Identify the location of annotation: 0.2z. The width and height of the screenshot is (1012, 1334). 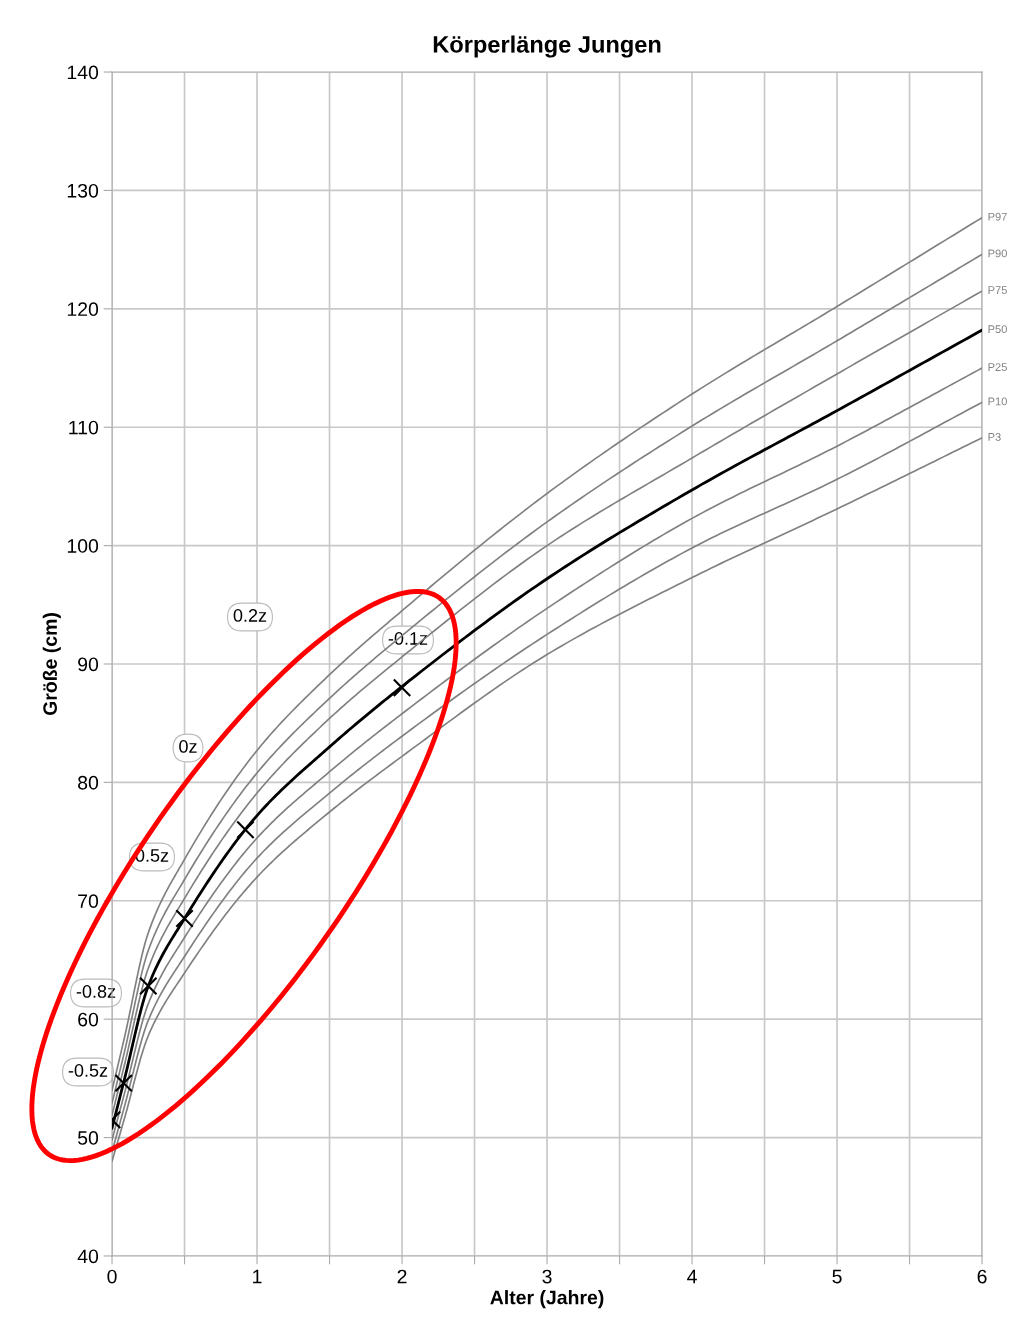
(250, 615).